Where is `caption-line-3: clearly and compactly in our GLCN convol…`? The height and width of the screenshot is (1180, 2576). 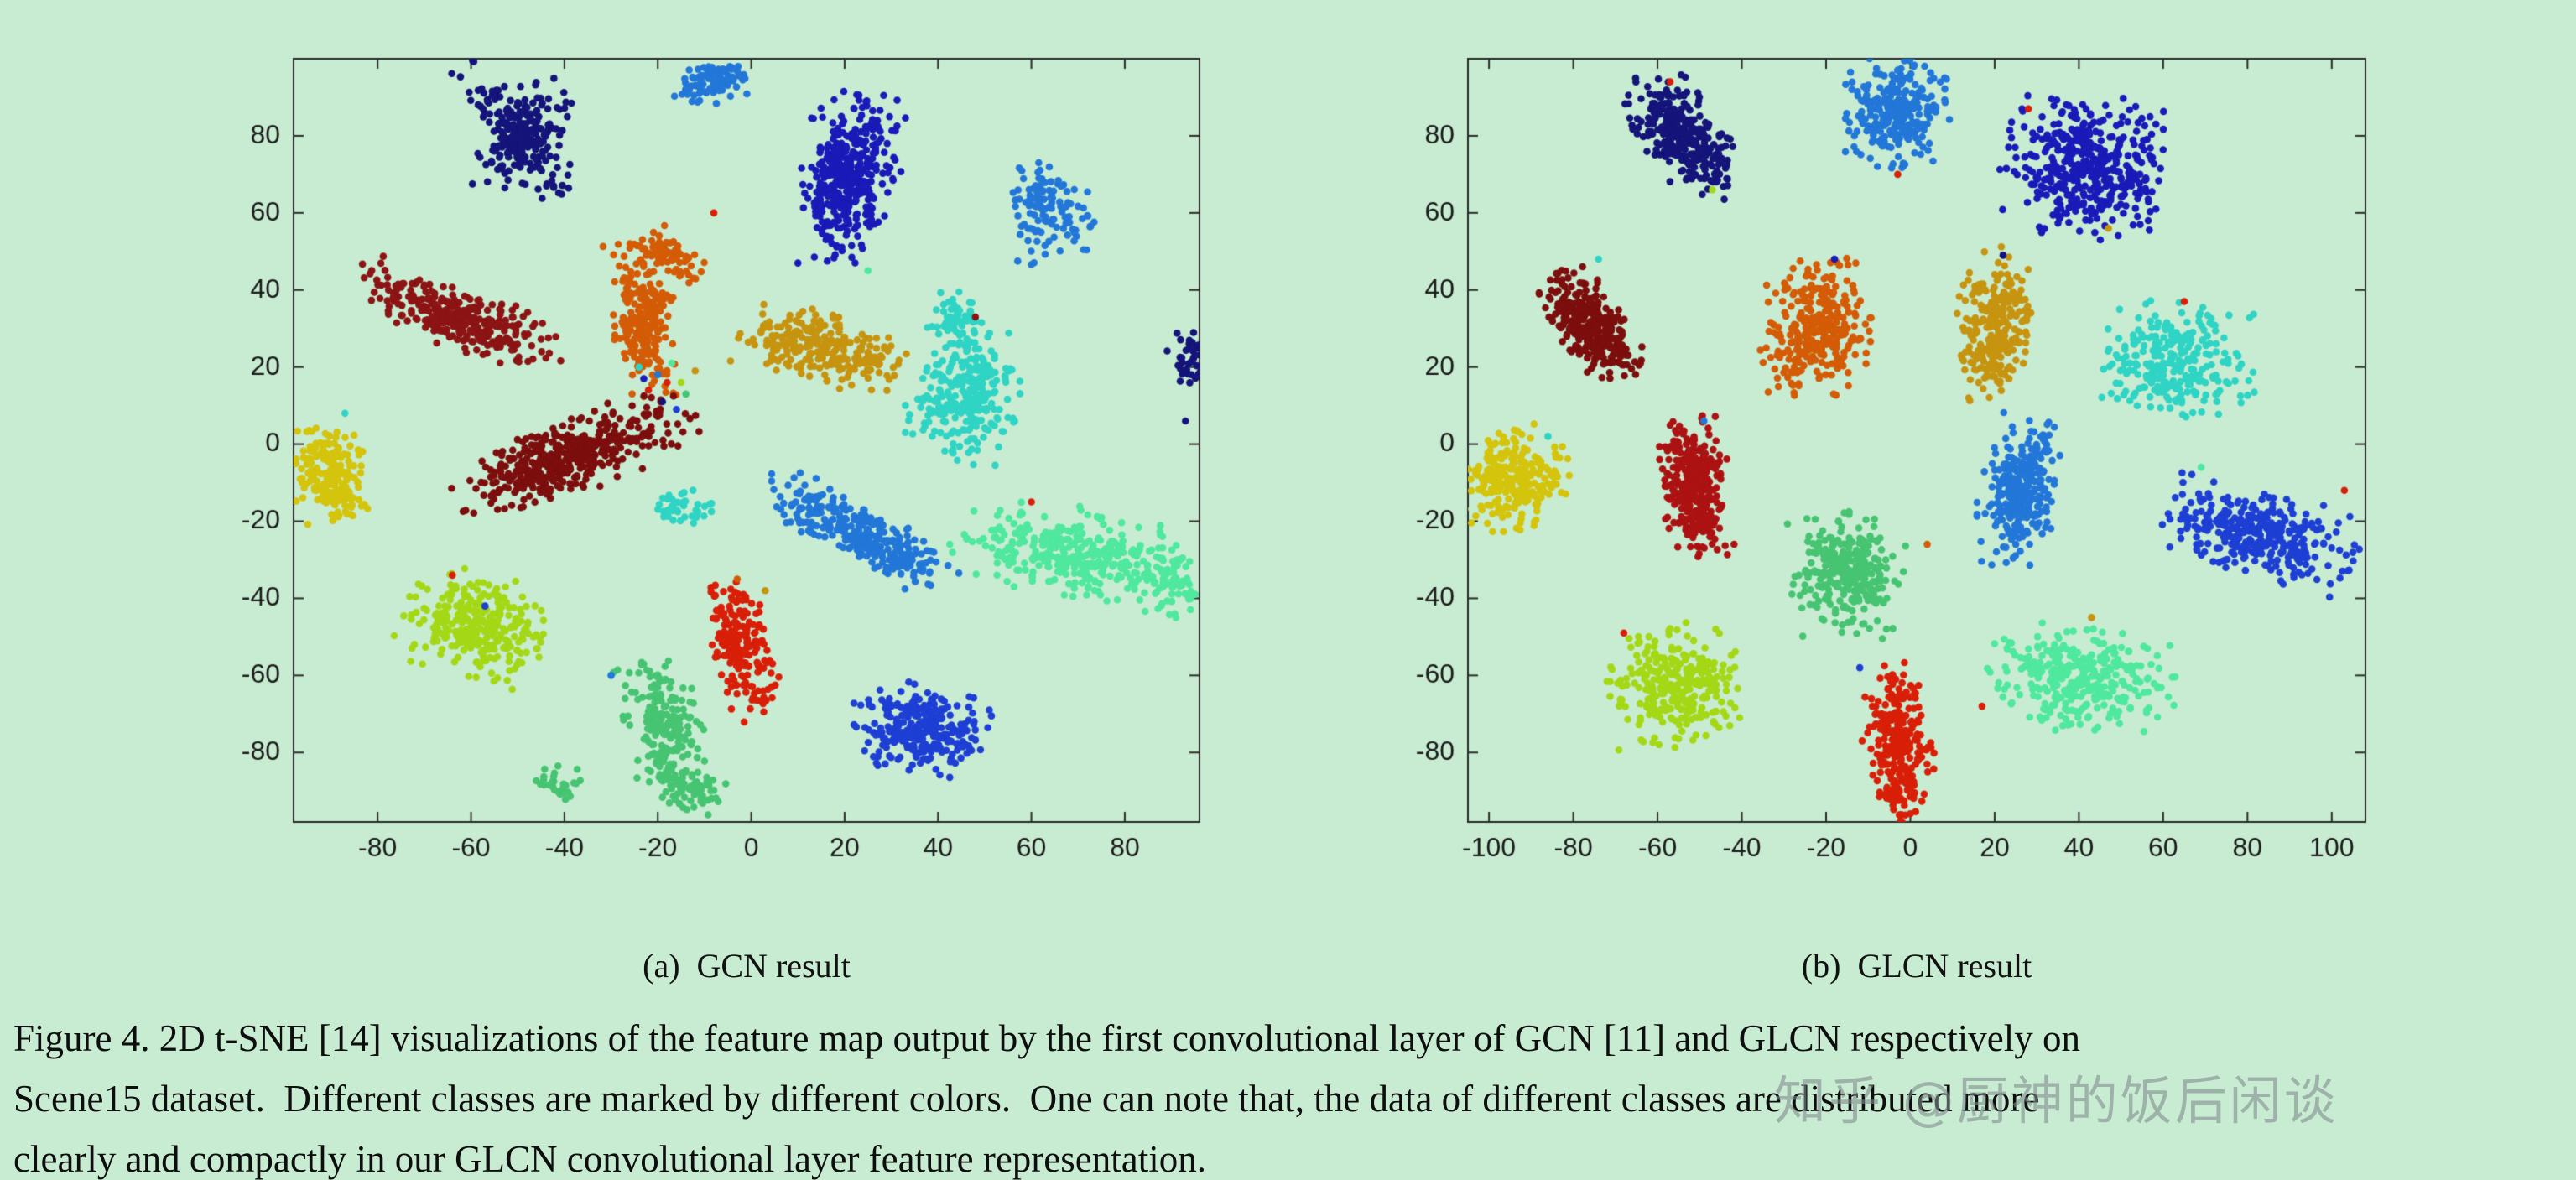 caption-line-3: clearly and compactly in our GLCN convol… is located at coordinates (609, 1159).